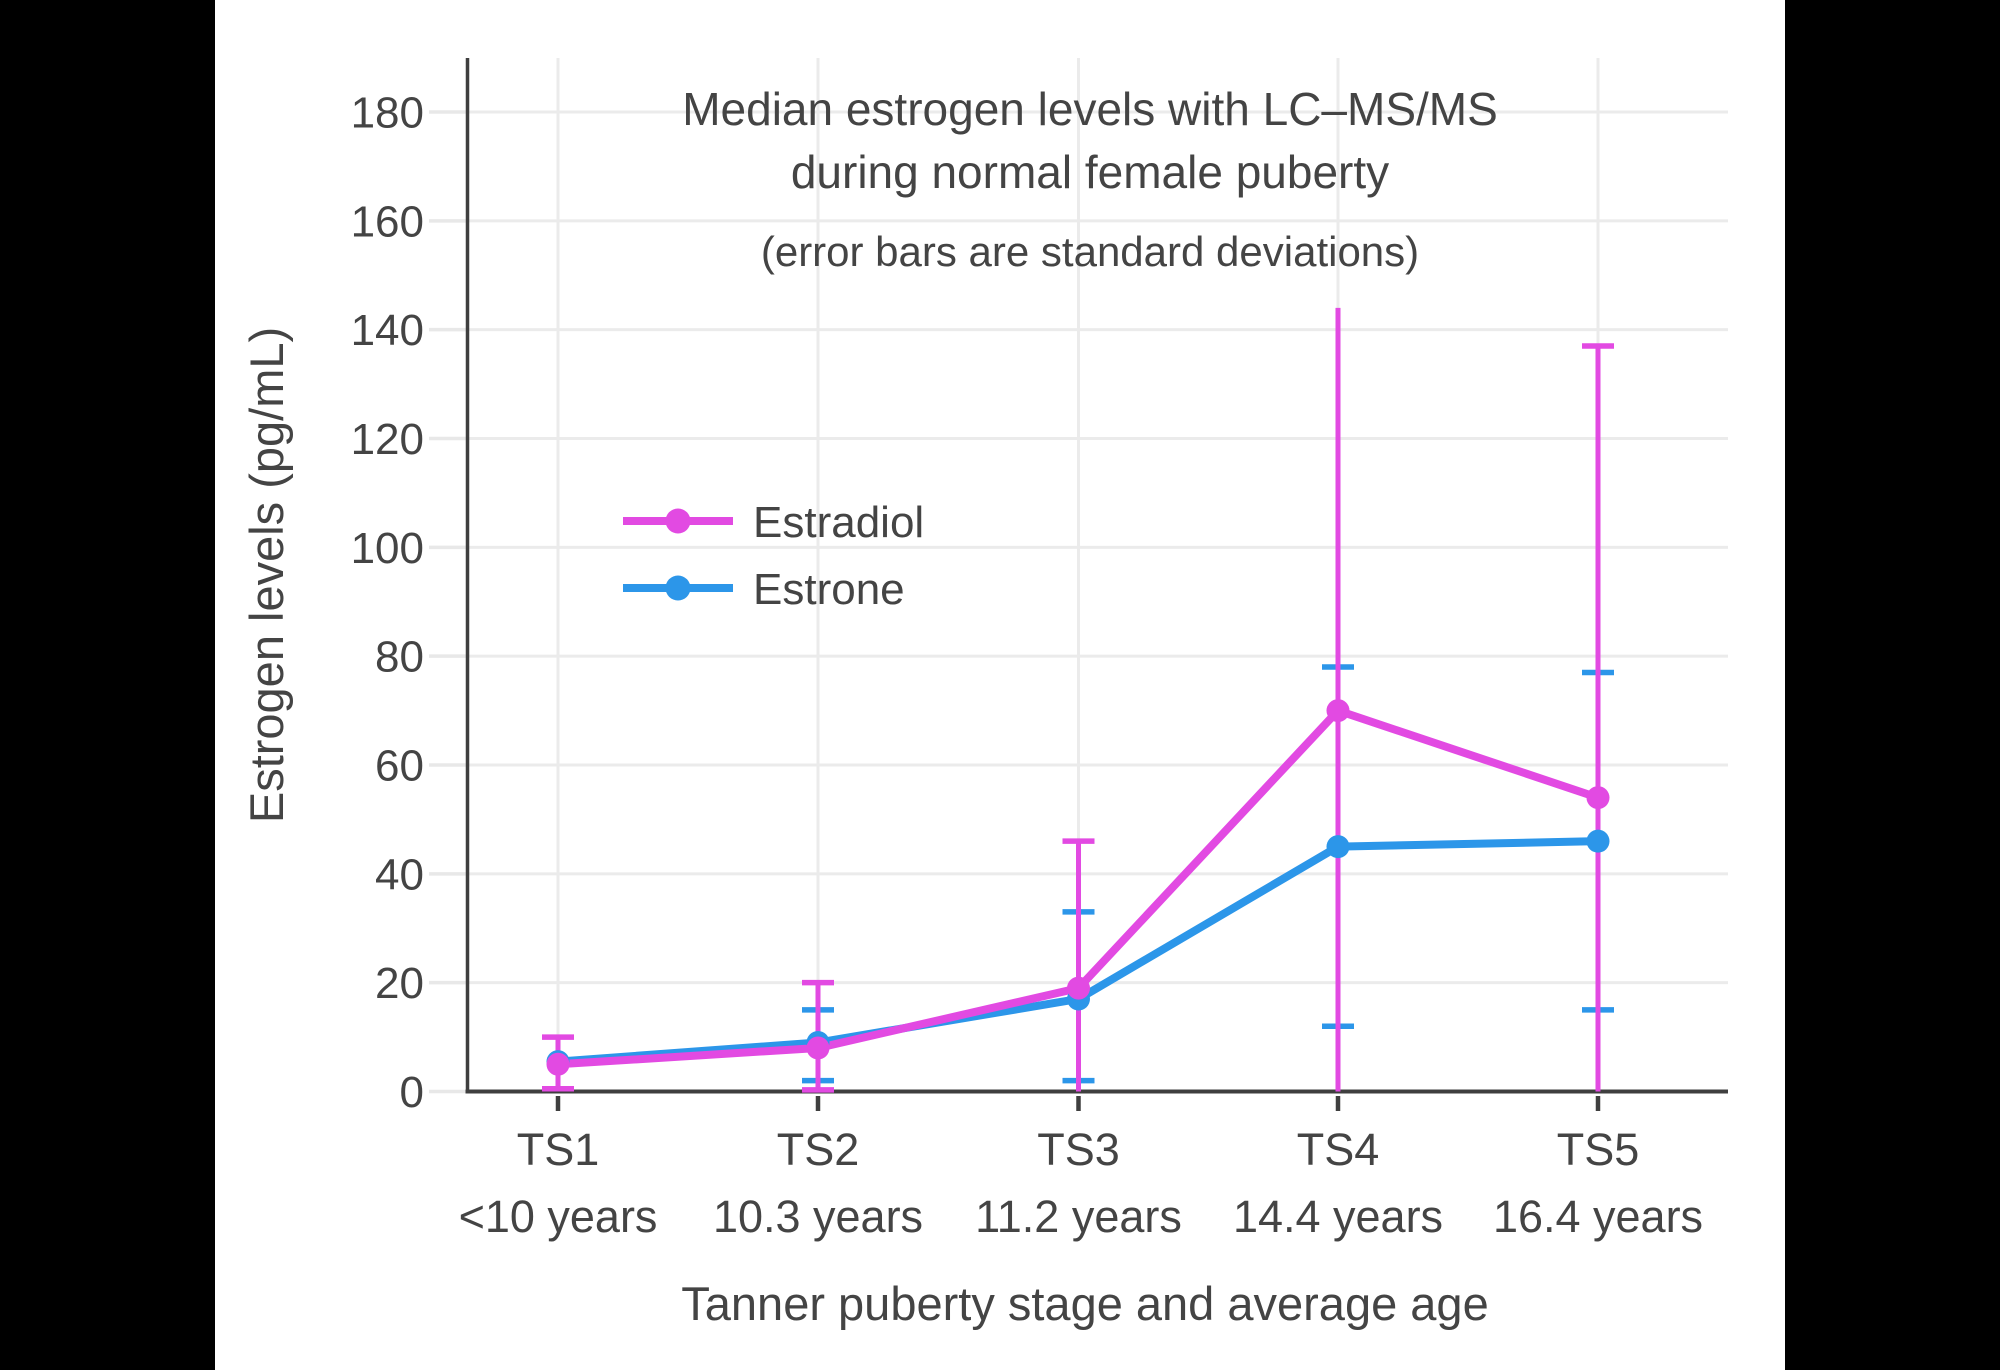 The image size is (2000, 1370). I want to click on y-tick-label: 60, so click(399, 766).